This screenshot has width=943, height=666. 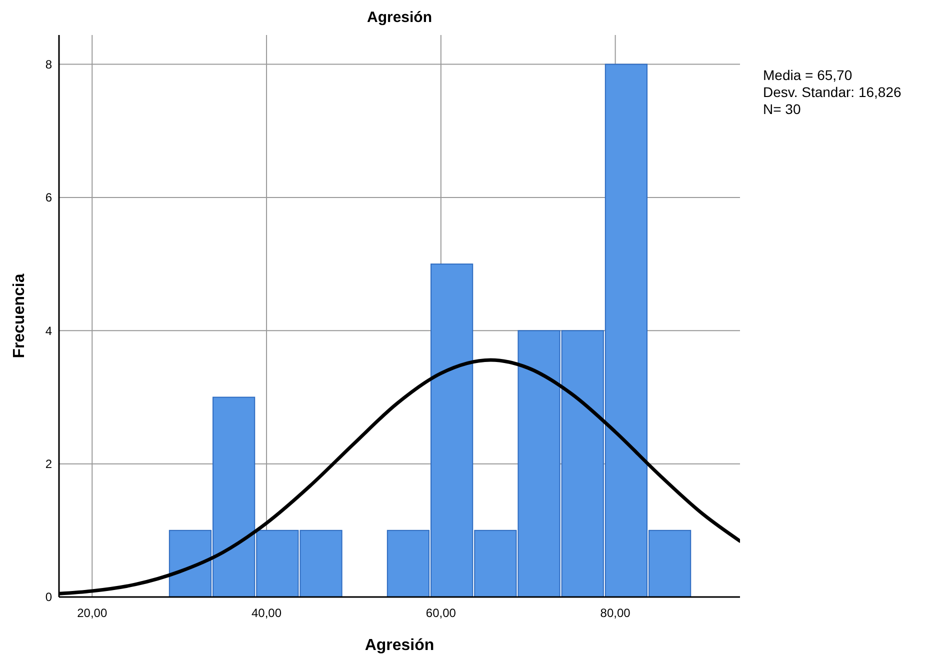 I want to click on y-tick-label: 4, so click(x=48, y=331).